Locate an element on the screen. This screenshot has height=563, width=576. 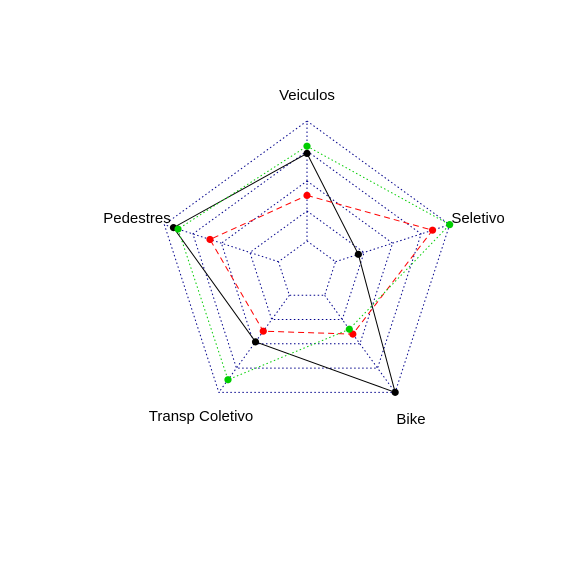
axis-label-veiculos: Veiculos is located at coordinates (307, 95).